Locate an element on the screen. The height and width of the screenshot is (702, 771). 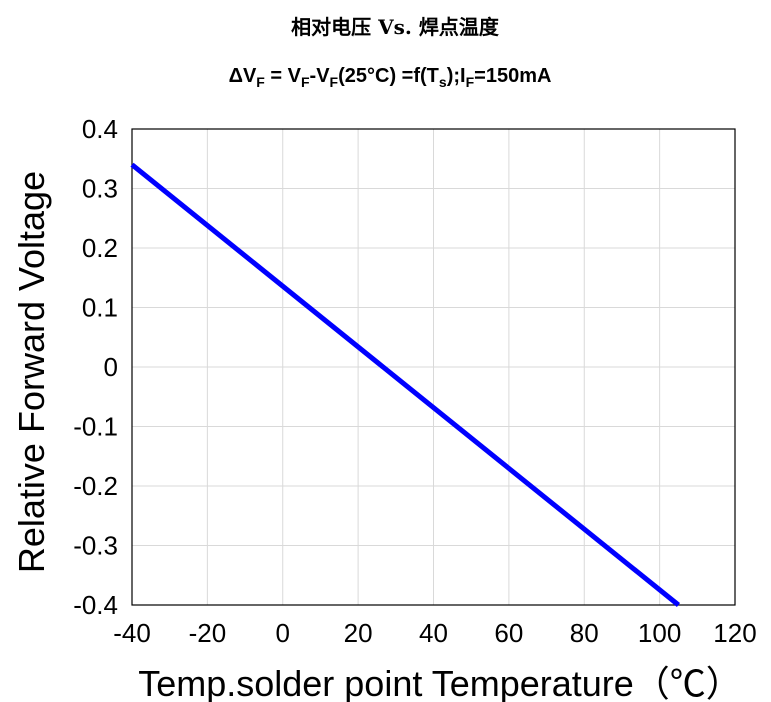
x-tick-label: -40 is located at coordinates (132, 633).